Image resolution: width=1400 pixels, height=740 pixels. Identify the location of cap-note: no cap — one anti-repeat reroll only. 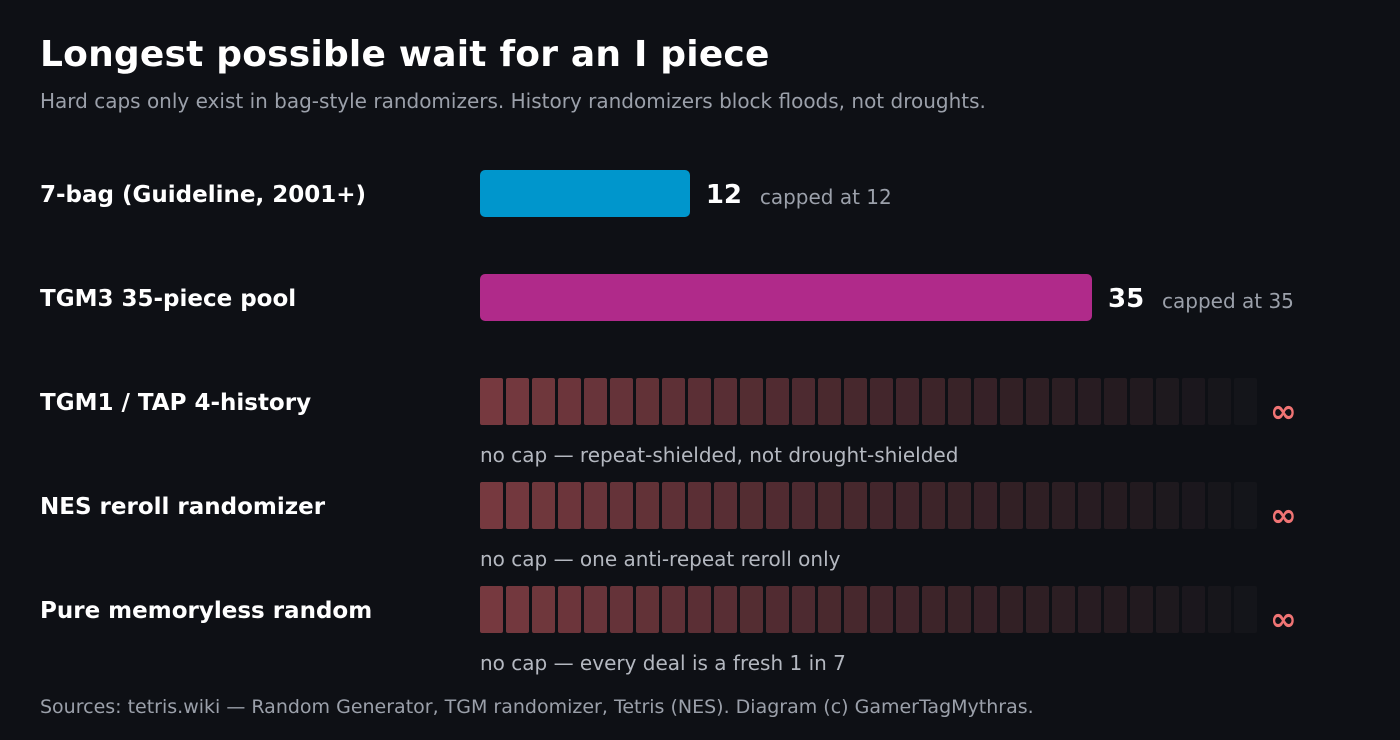
(660, 559).